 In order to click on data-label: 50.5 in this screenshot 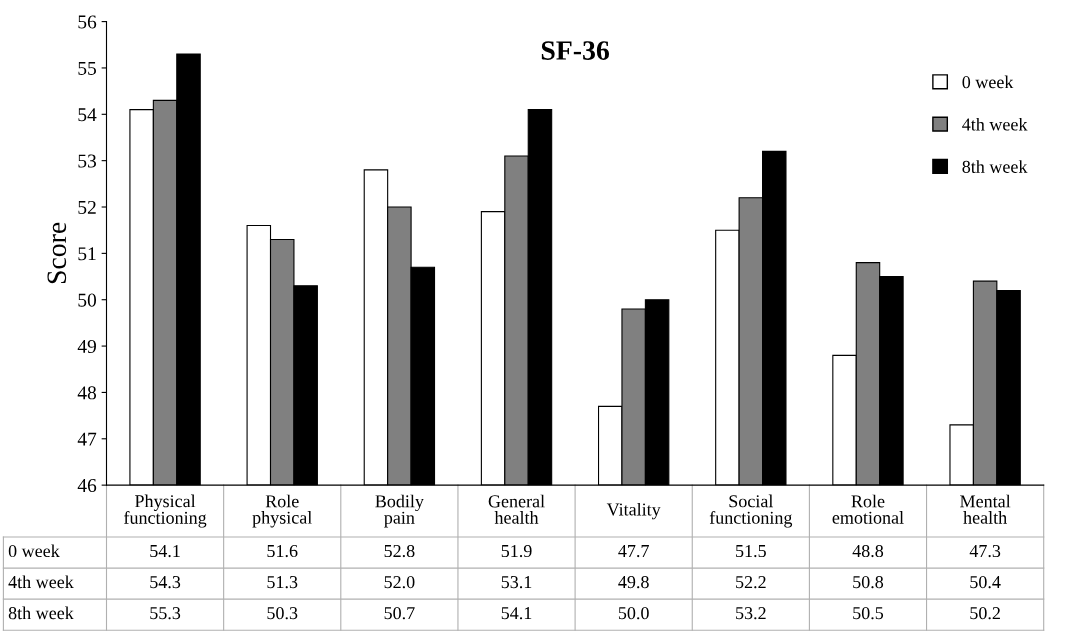, I will do `click(868, 613)`.